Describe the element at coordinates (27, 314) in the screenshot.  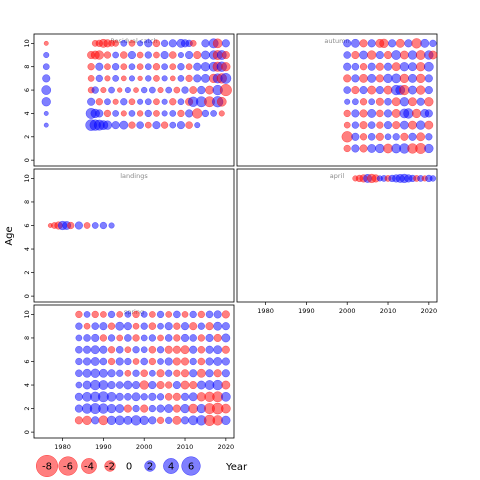
I see `y-tick-label: 10` at that location.